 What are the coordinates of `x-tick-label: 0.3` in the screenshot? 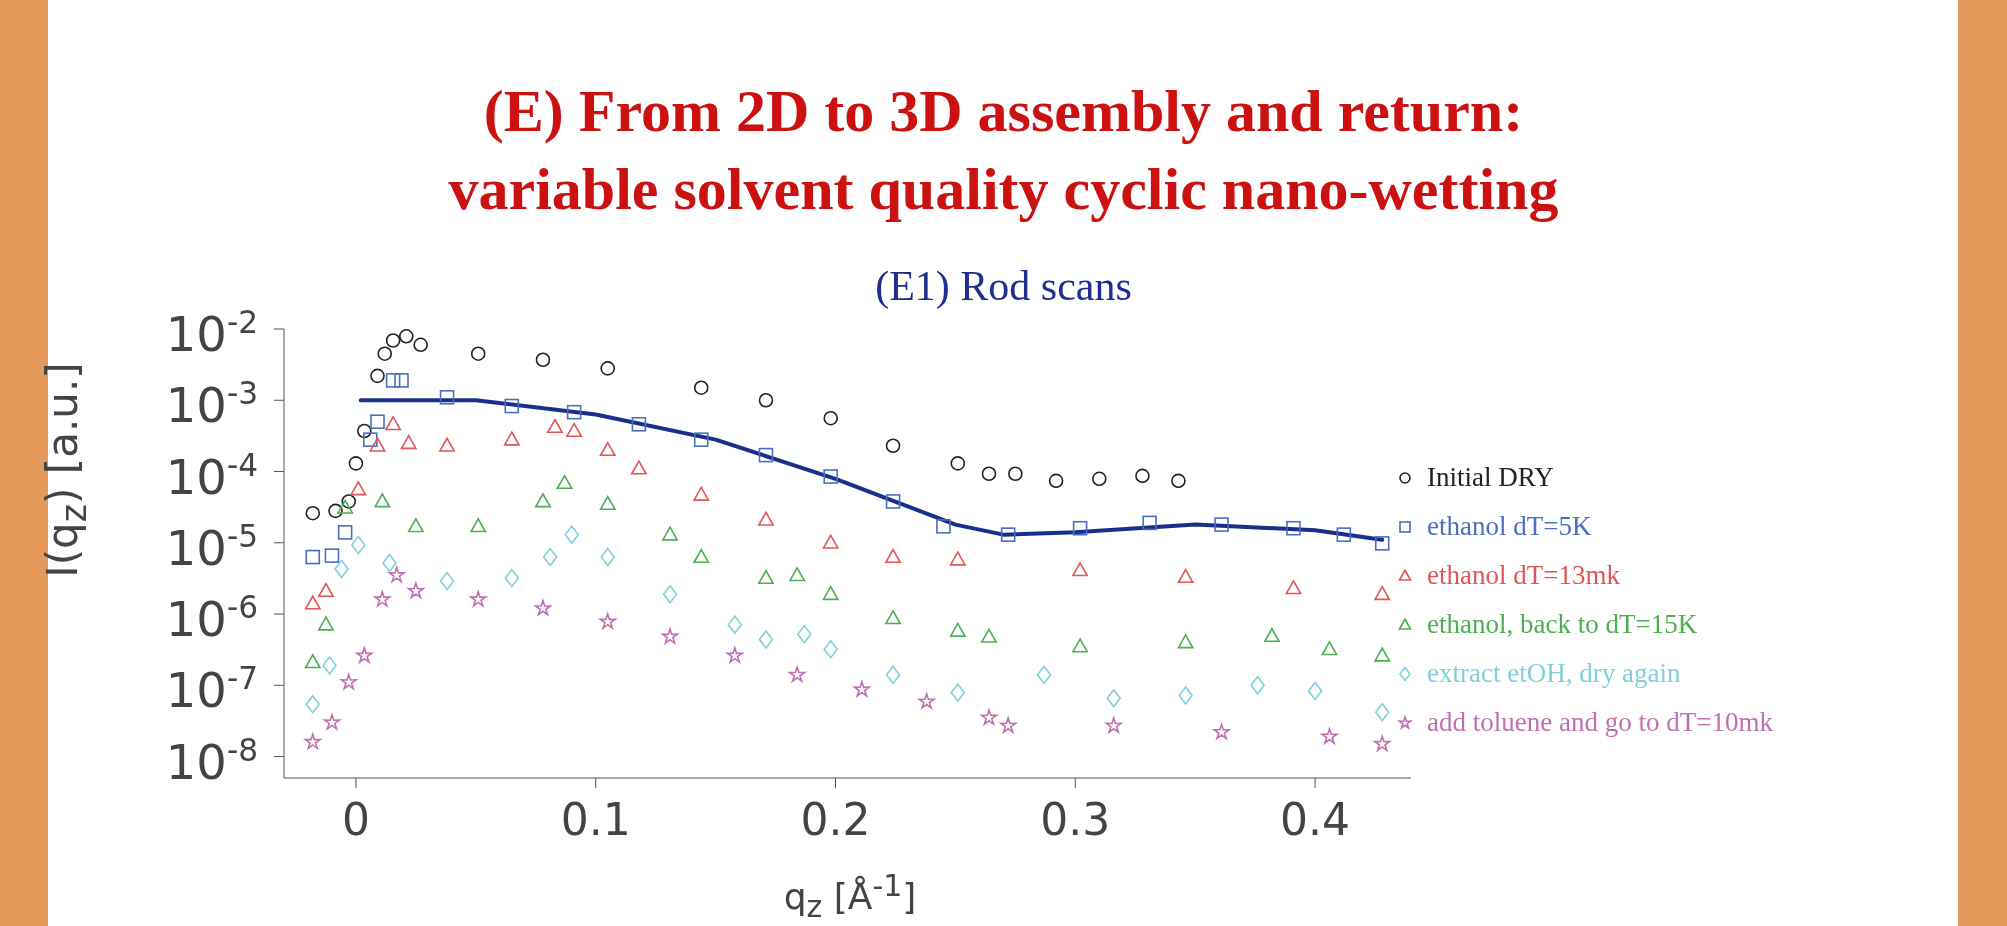 It's located at (1075, 819).